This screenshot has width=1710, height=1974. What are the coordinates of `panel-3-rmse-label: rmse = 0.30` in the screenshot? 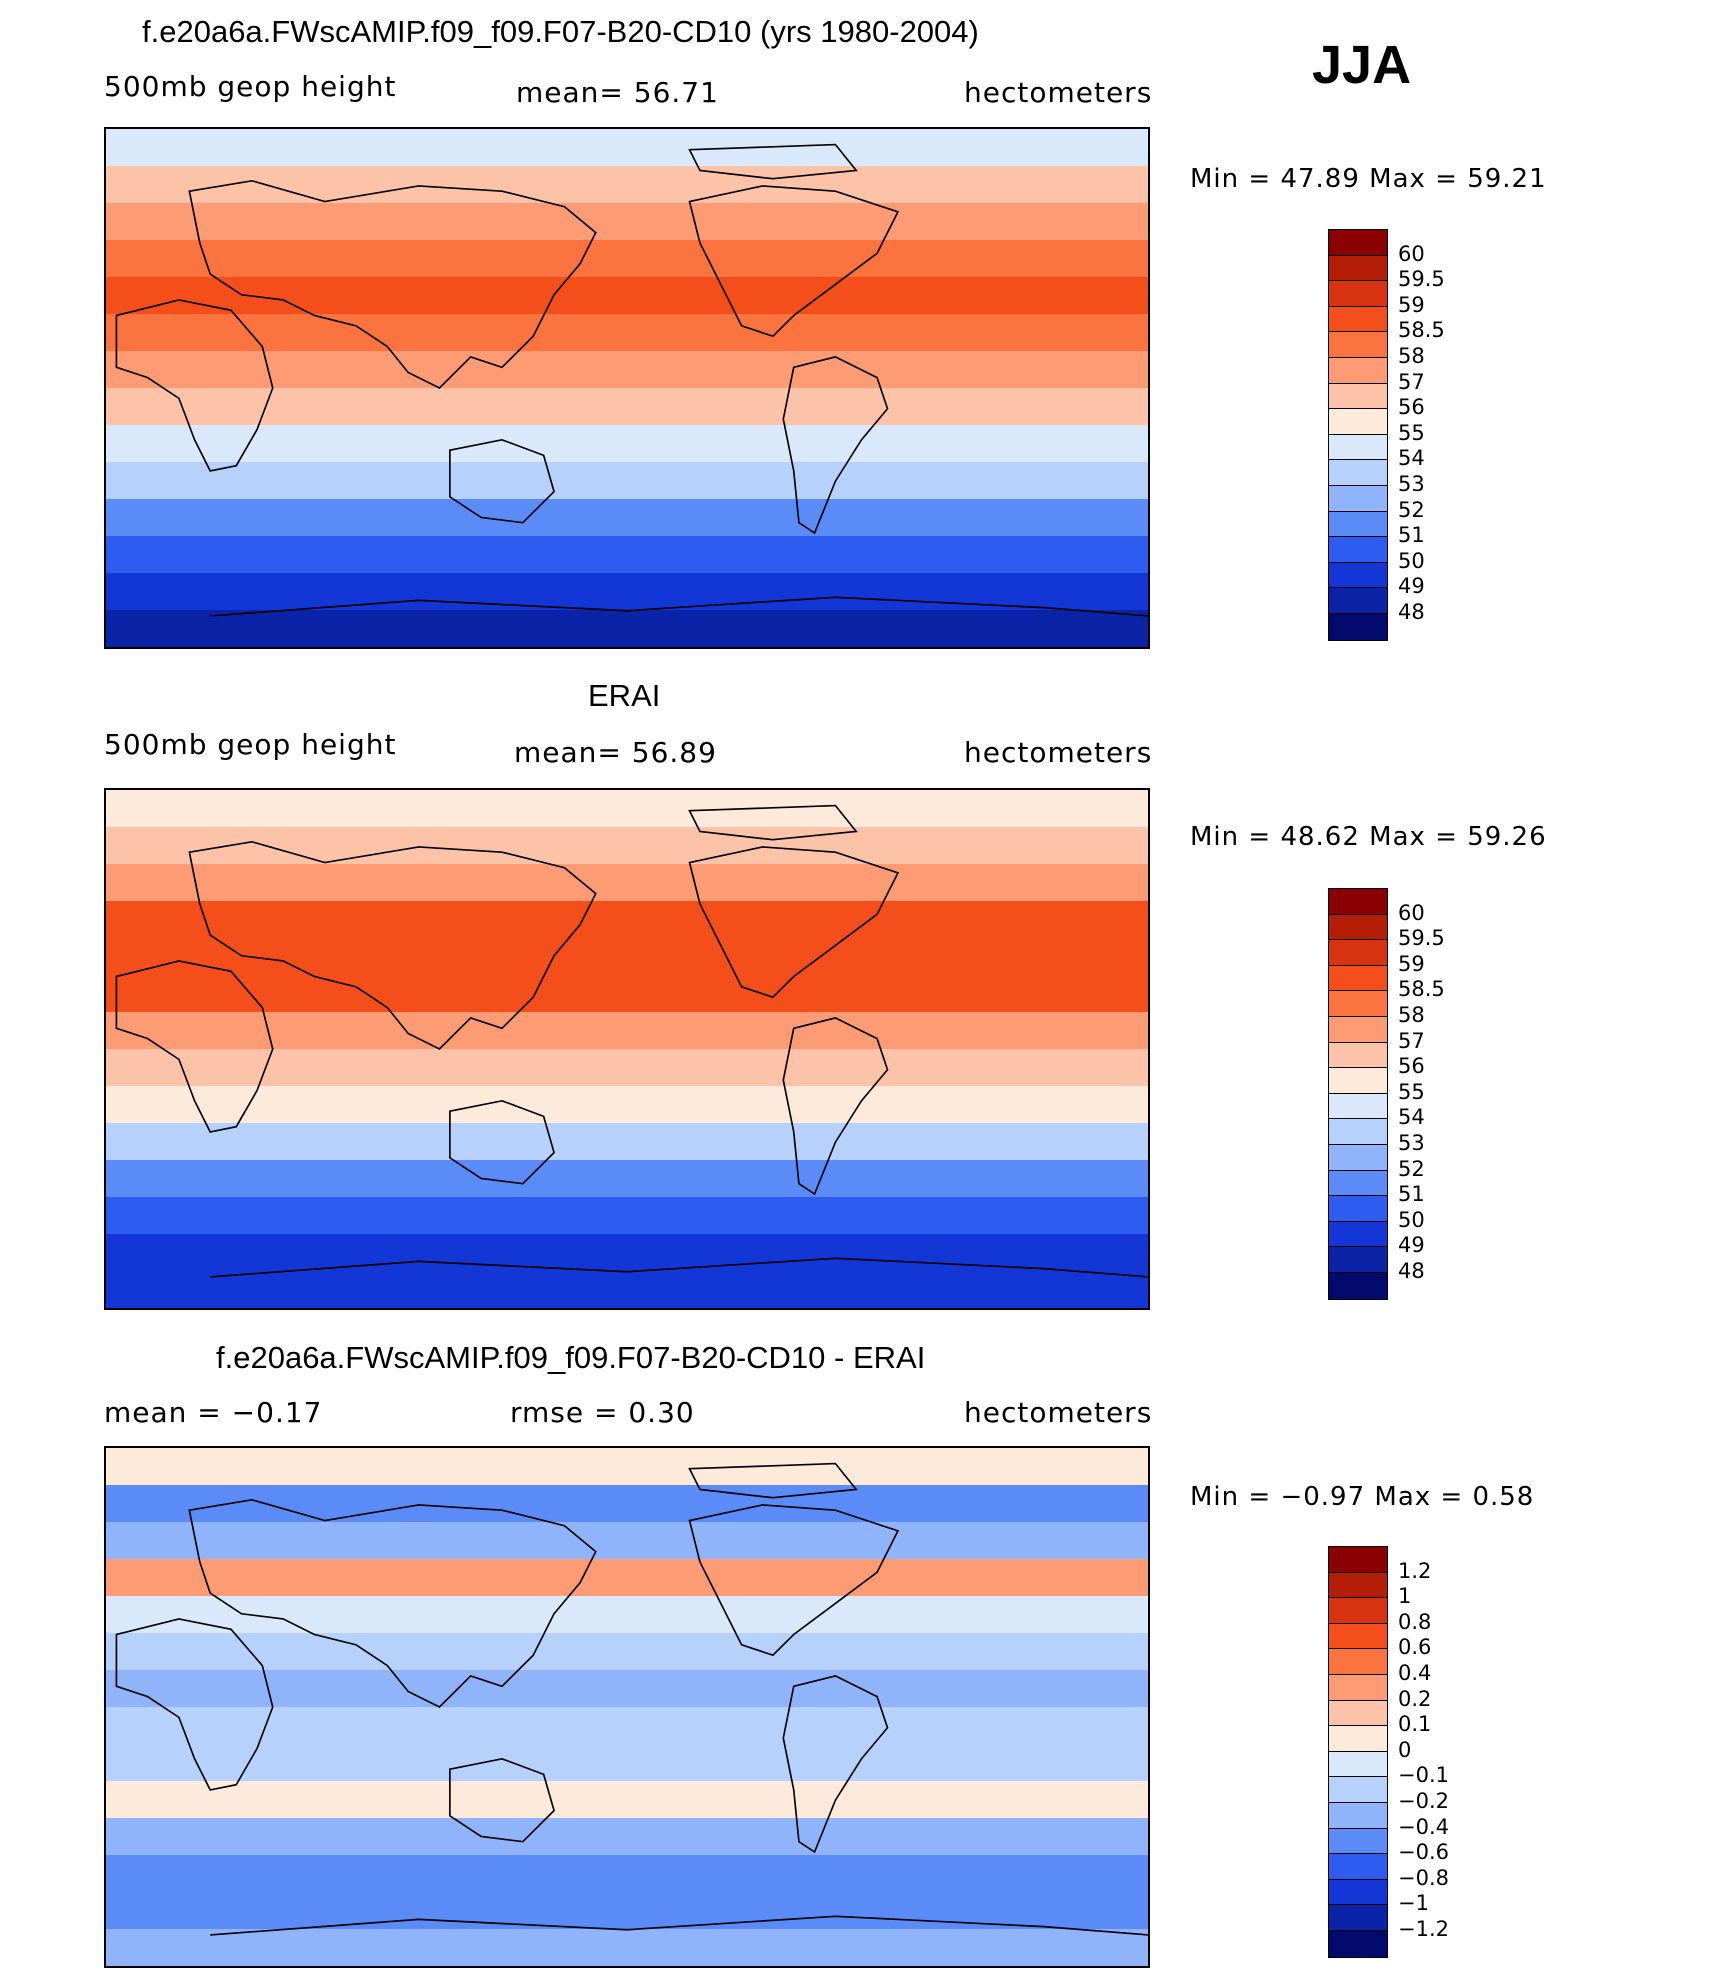 It's located at (602, 1412).